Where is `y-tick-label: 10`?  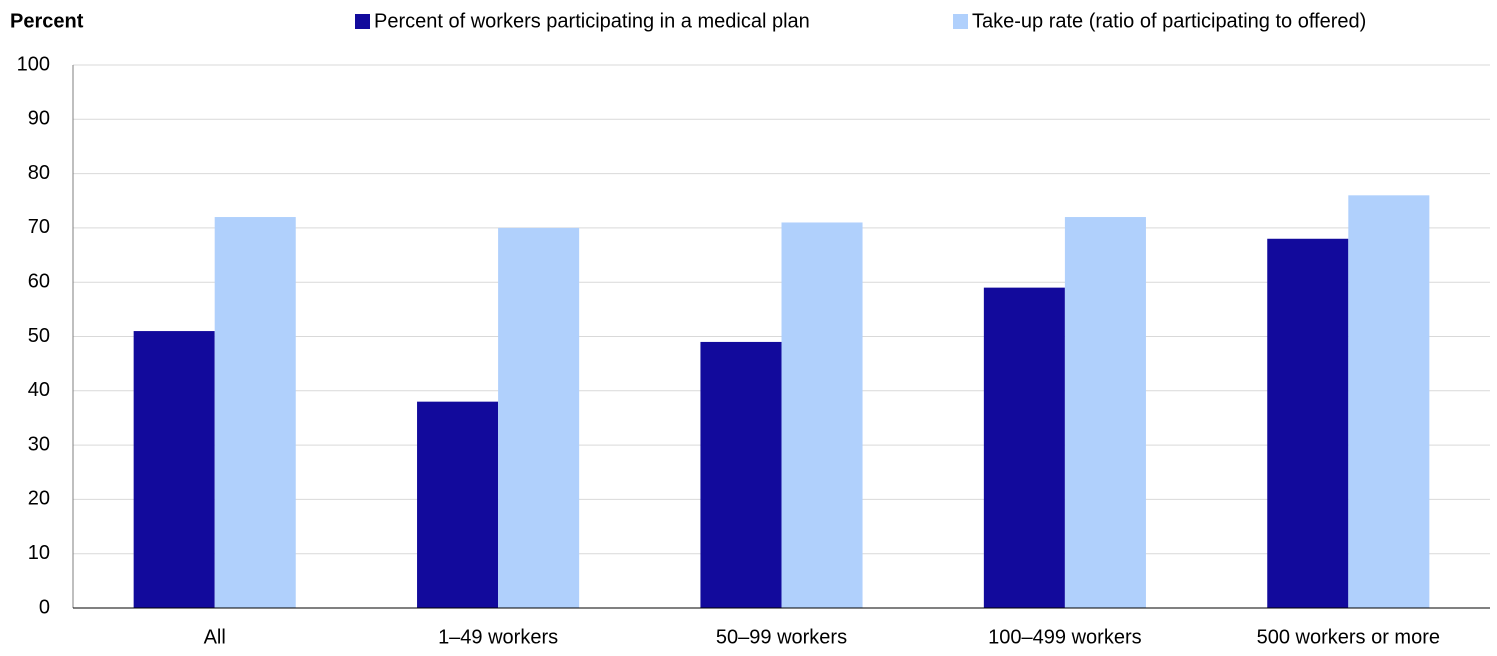
y-tick-label: 10 is located at coordinates (39, 553).